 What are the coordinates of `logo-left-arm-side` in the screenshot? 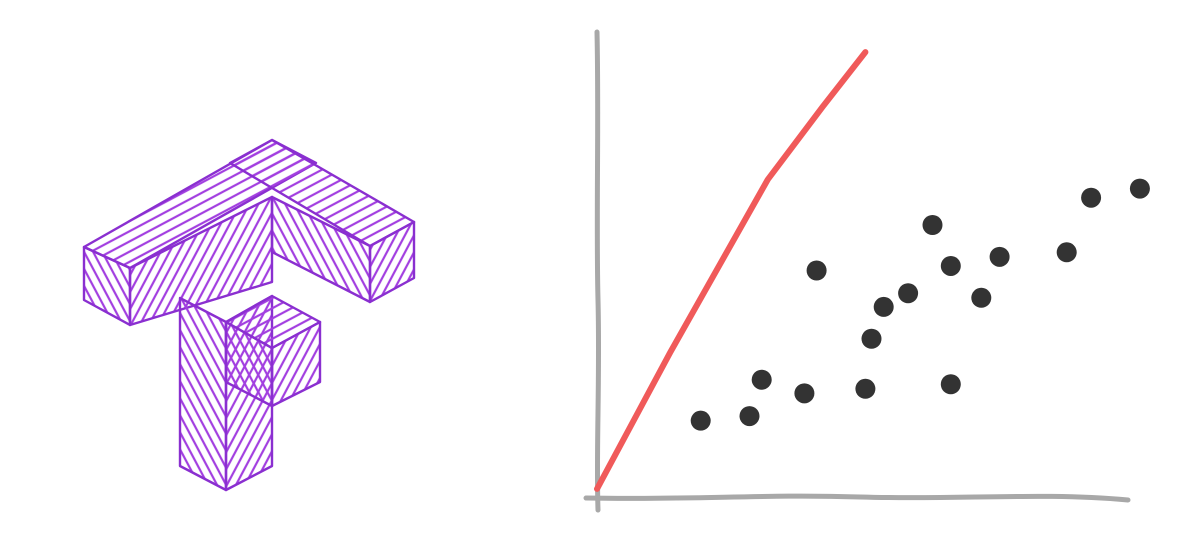 It's located at (201, 261).